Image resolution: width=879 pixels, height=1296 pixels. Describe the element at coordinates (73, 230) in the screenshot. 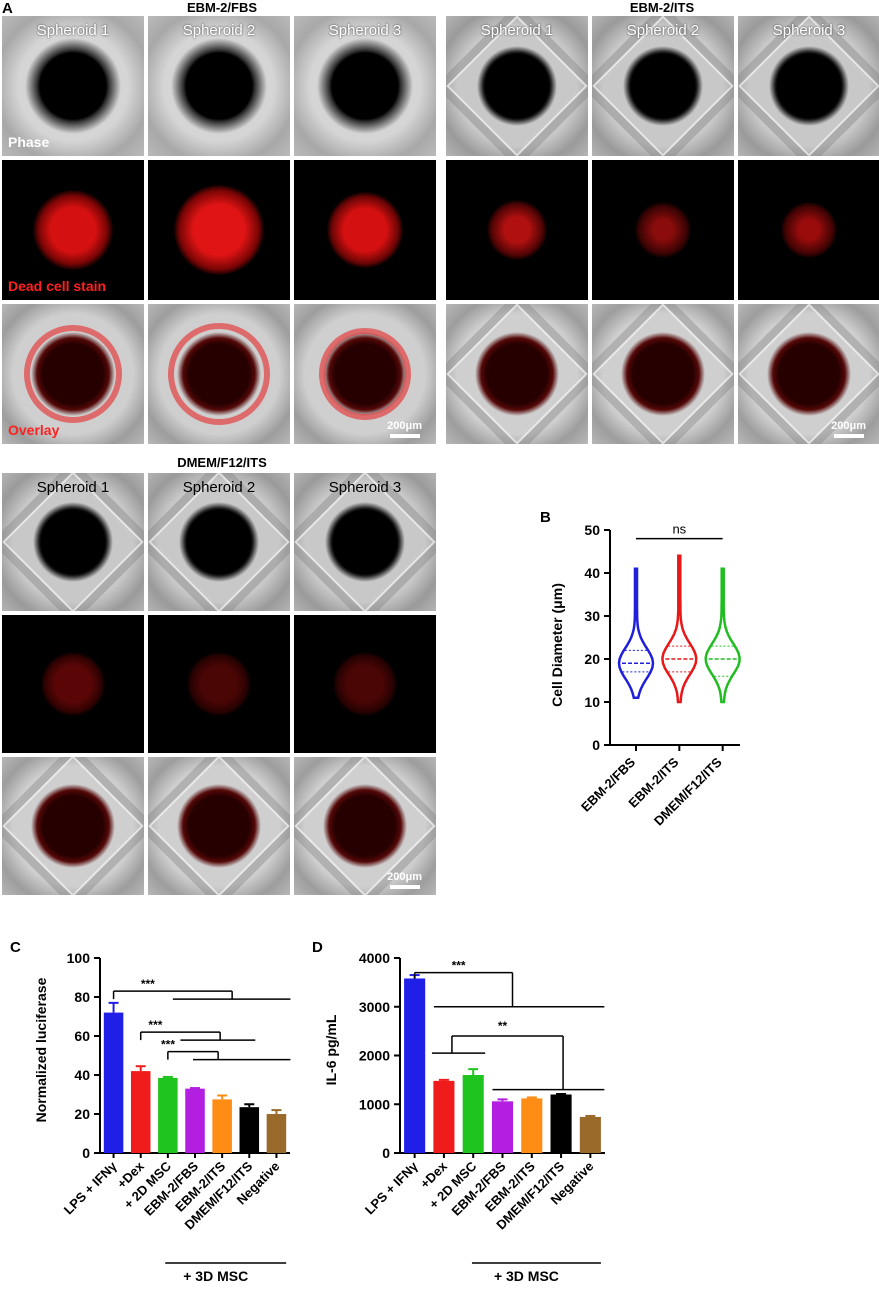

I see `dead-stain-image: Dead cell stain` at that location.